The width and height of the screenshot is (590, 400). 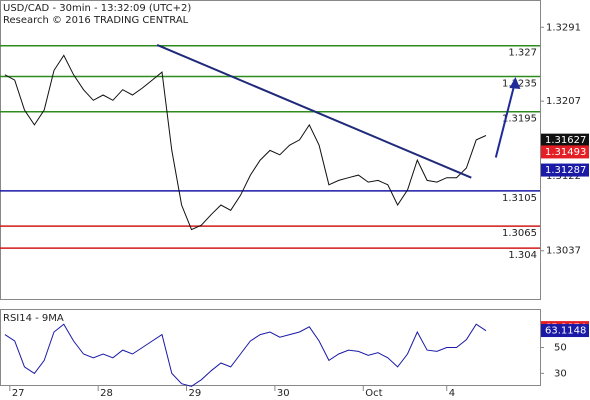 I want to click on arrow-head, so click(x=515, y=83).